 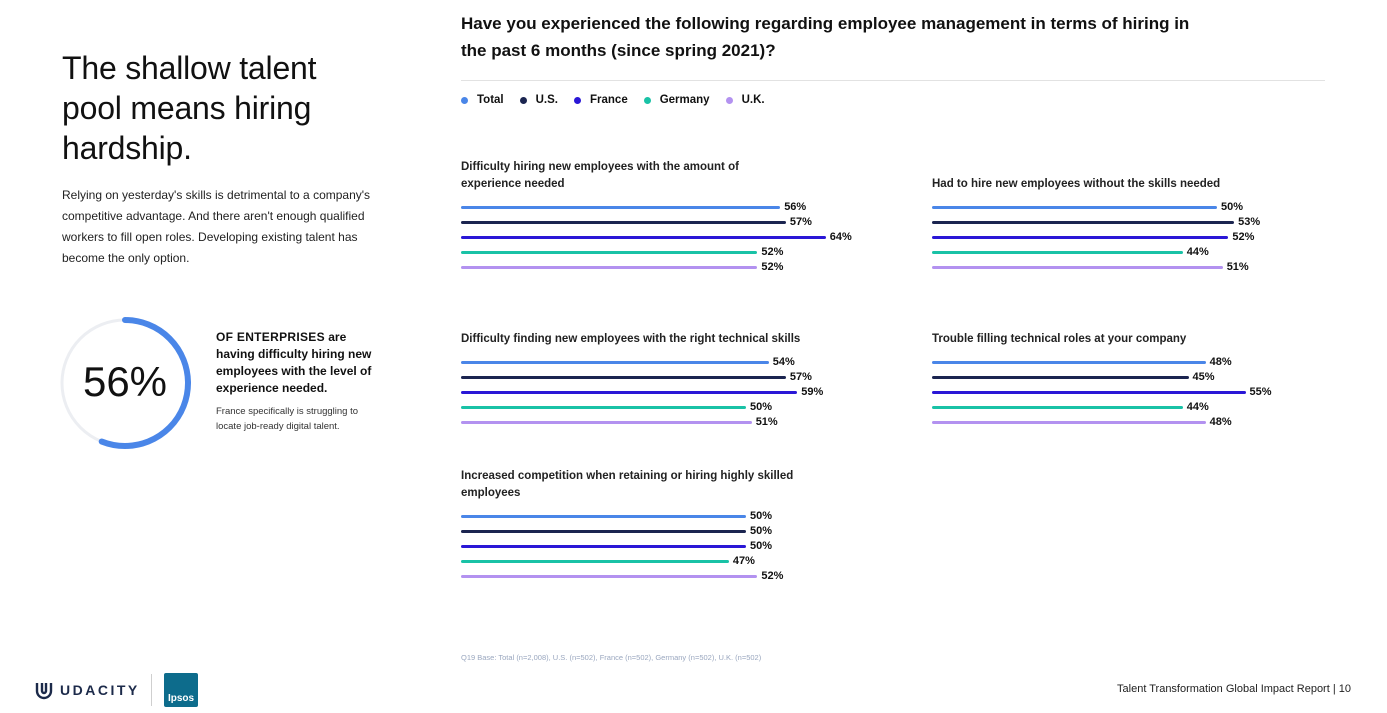 What do you see at coordinates (783, 362) in the screenshot?
I see `bar-value-label: 54%` at bounding box center [783, 362].